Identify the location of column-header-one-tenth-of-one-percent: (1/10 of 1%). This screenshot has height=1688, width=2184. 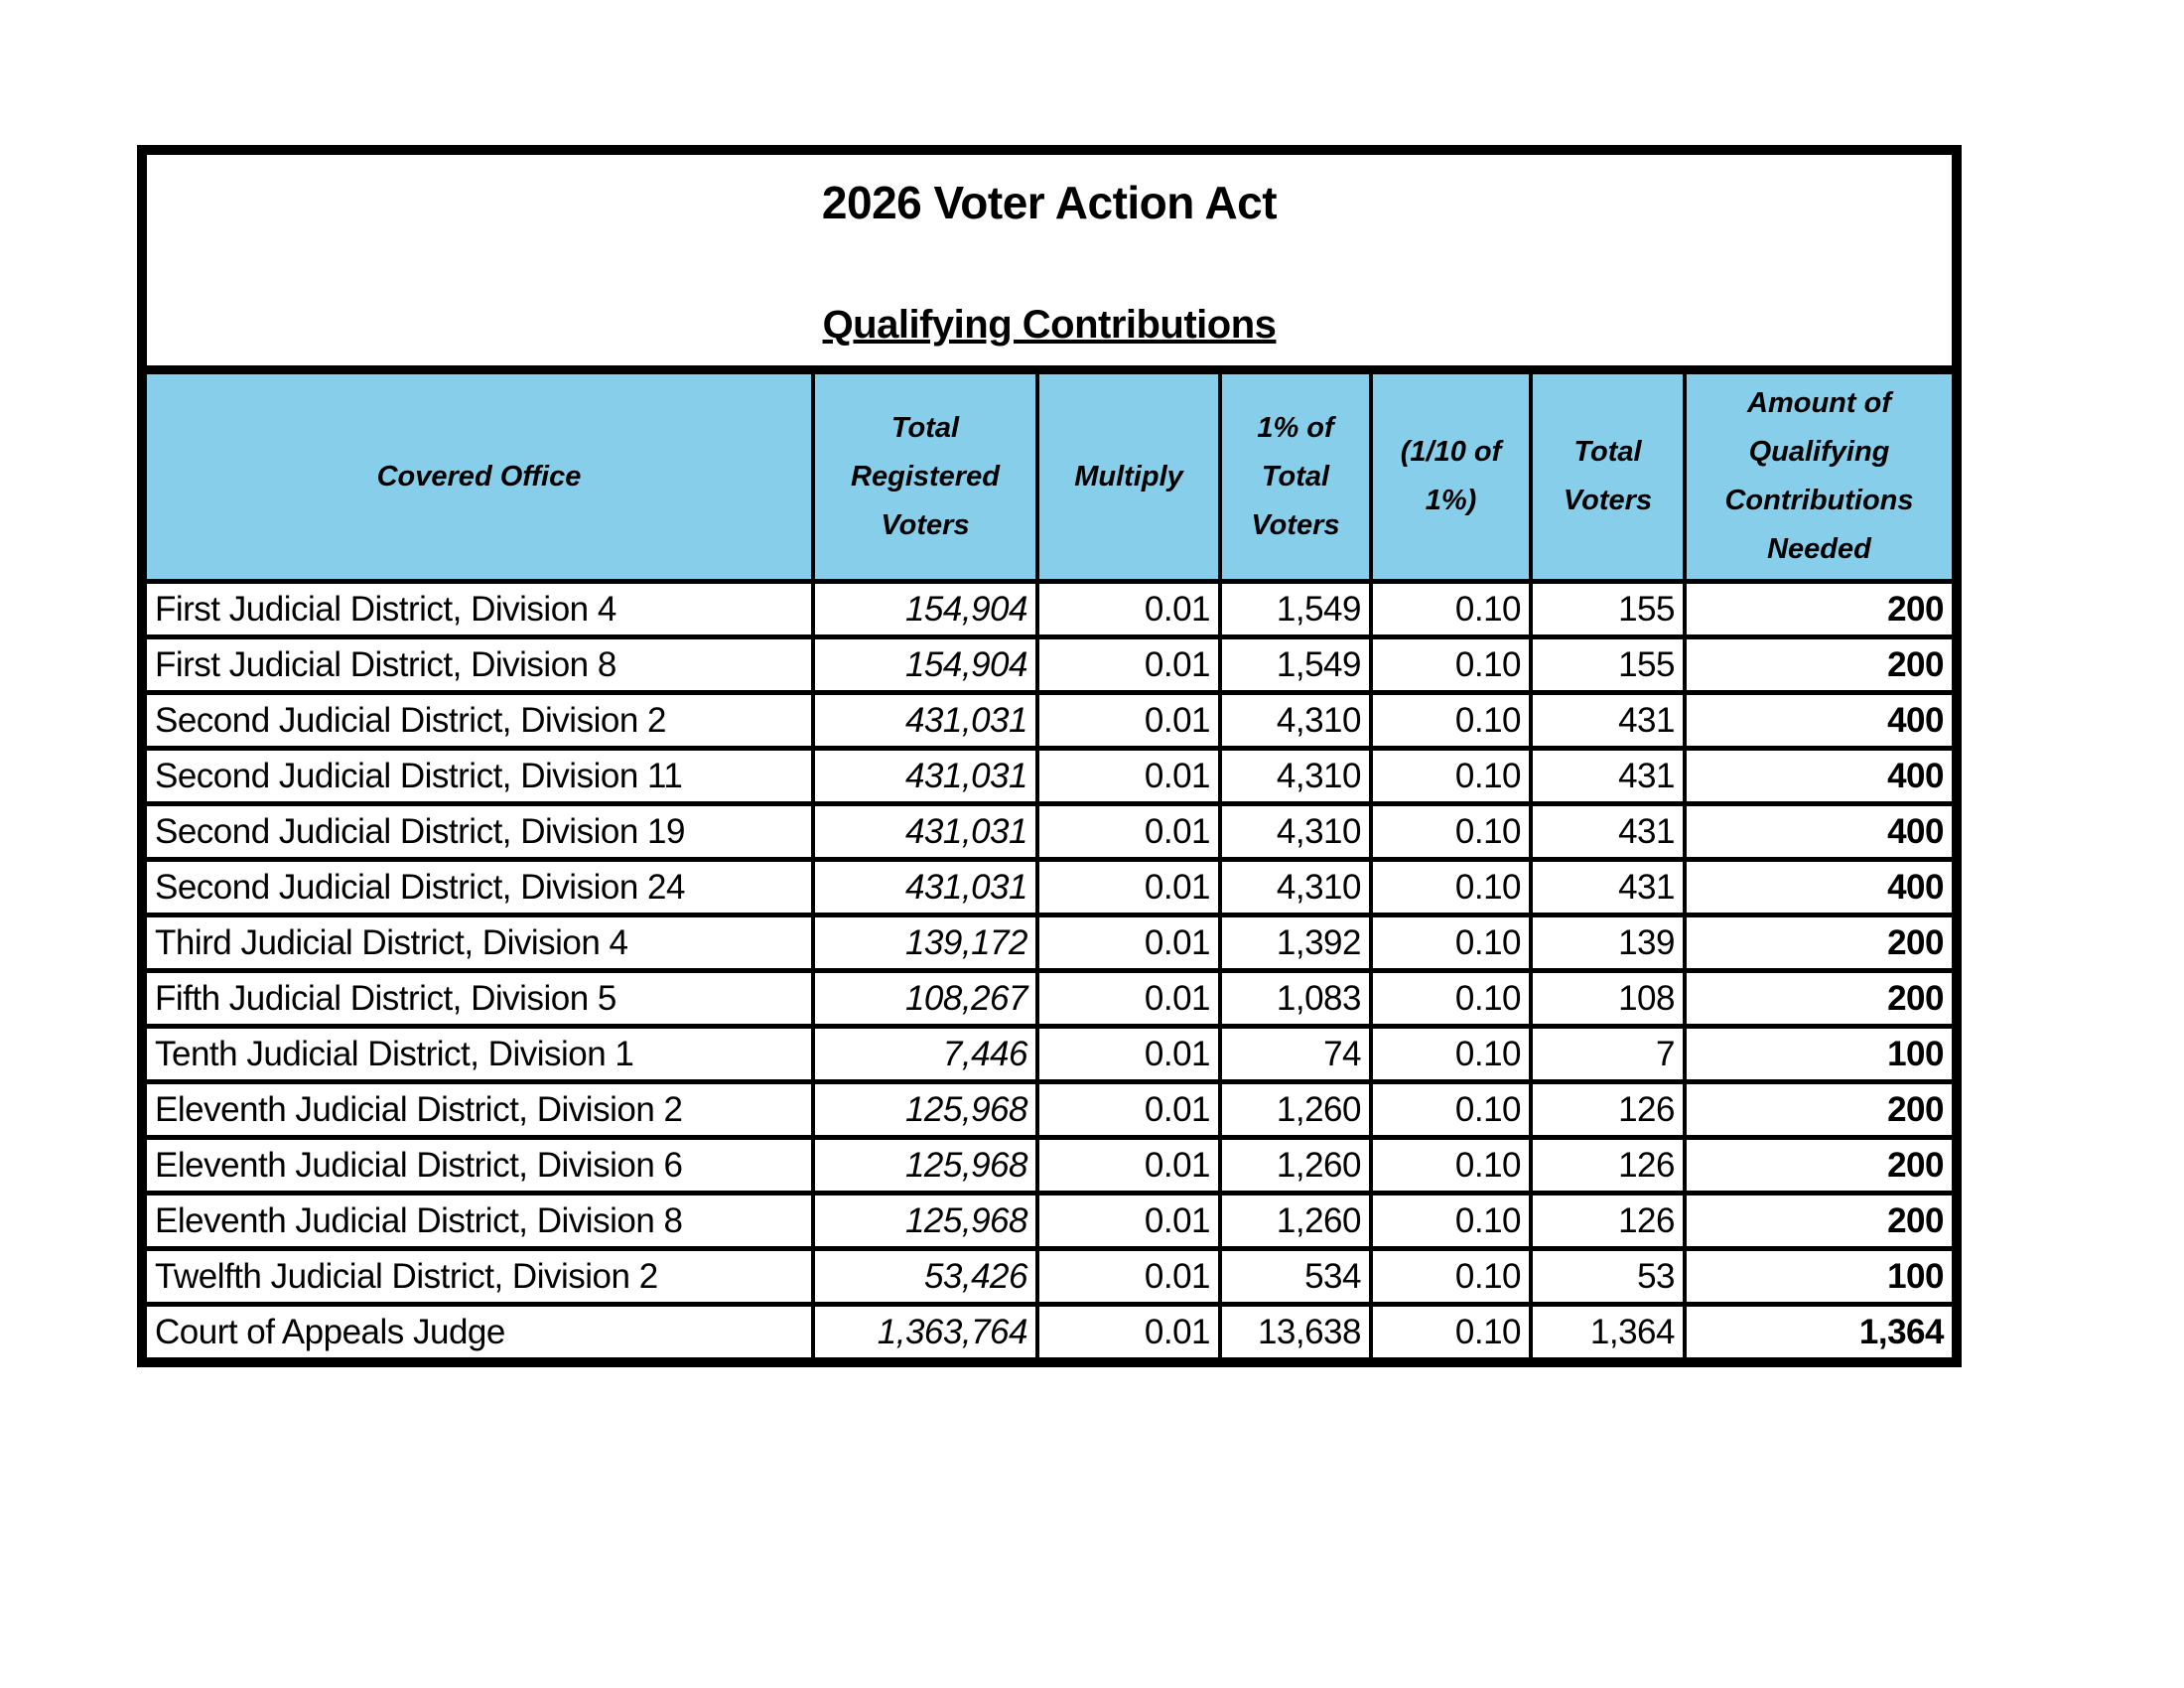
(1451, 479).